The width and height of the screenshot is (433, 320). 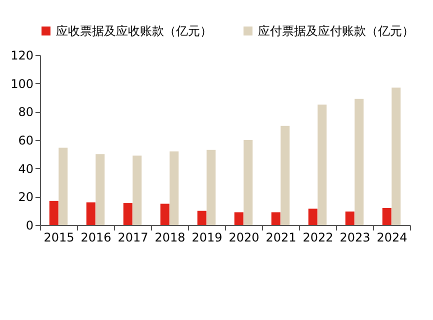 What do you see at coordinates (30, 225) in the screenshot?
I see `y-tick-label: 0` at bounding box center [30, 225].